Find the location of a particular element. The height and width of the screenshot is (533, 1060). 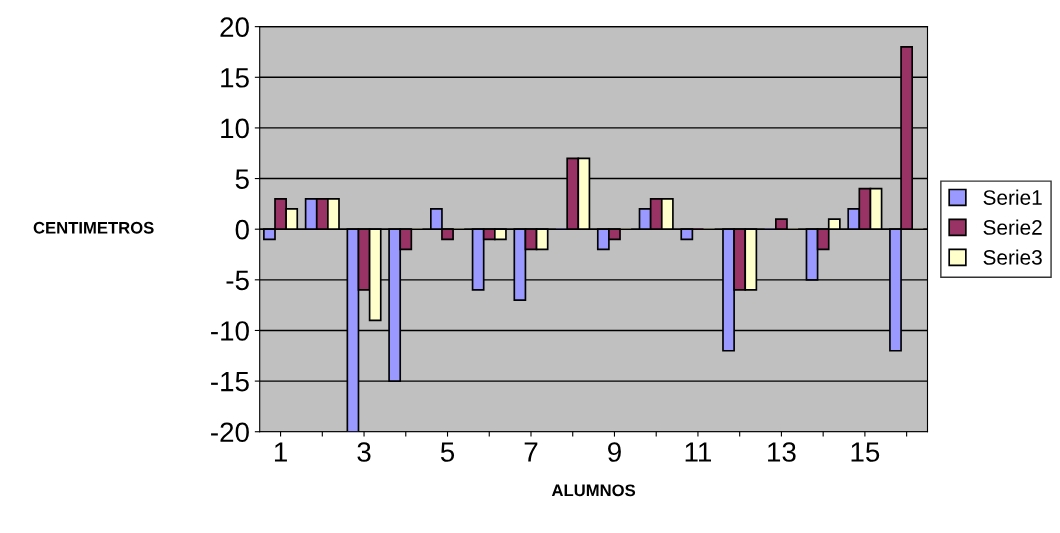

y-tick-label: -5 is located at coordinates (237, 280).